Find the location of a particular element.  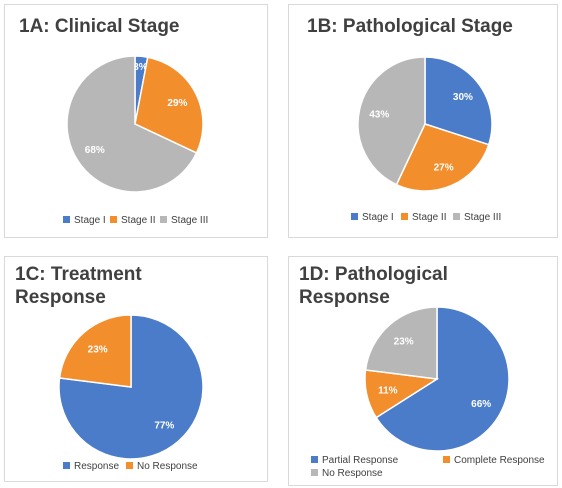

pie-data-label: 30% is located at coordinates (463, 97).